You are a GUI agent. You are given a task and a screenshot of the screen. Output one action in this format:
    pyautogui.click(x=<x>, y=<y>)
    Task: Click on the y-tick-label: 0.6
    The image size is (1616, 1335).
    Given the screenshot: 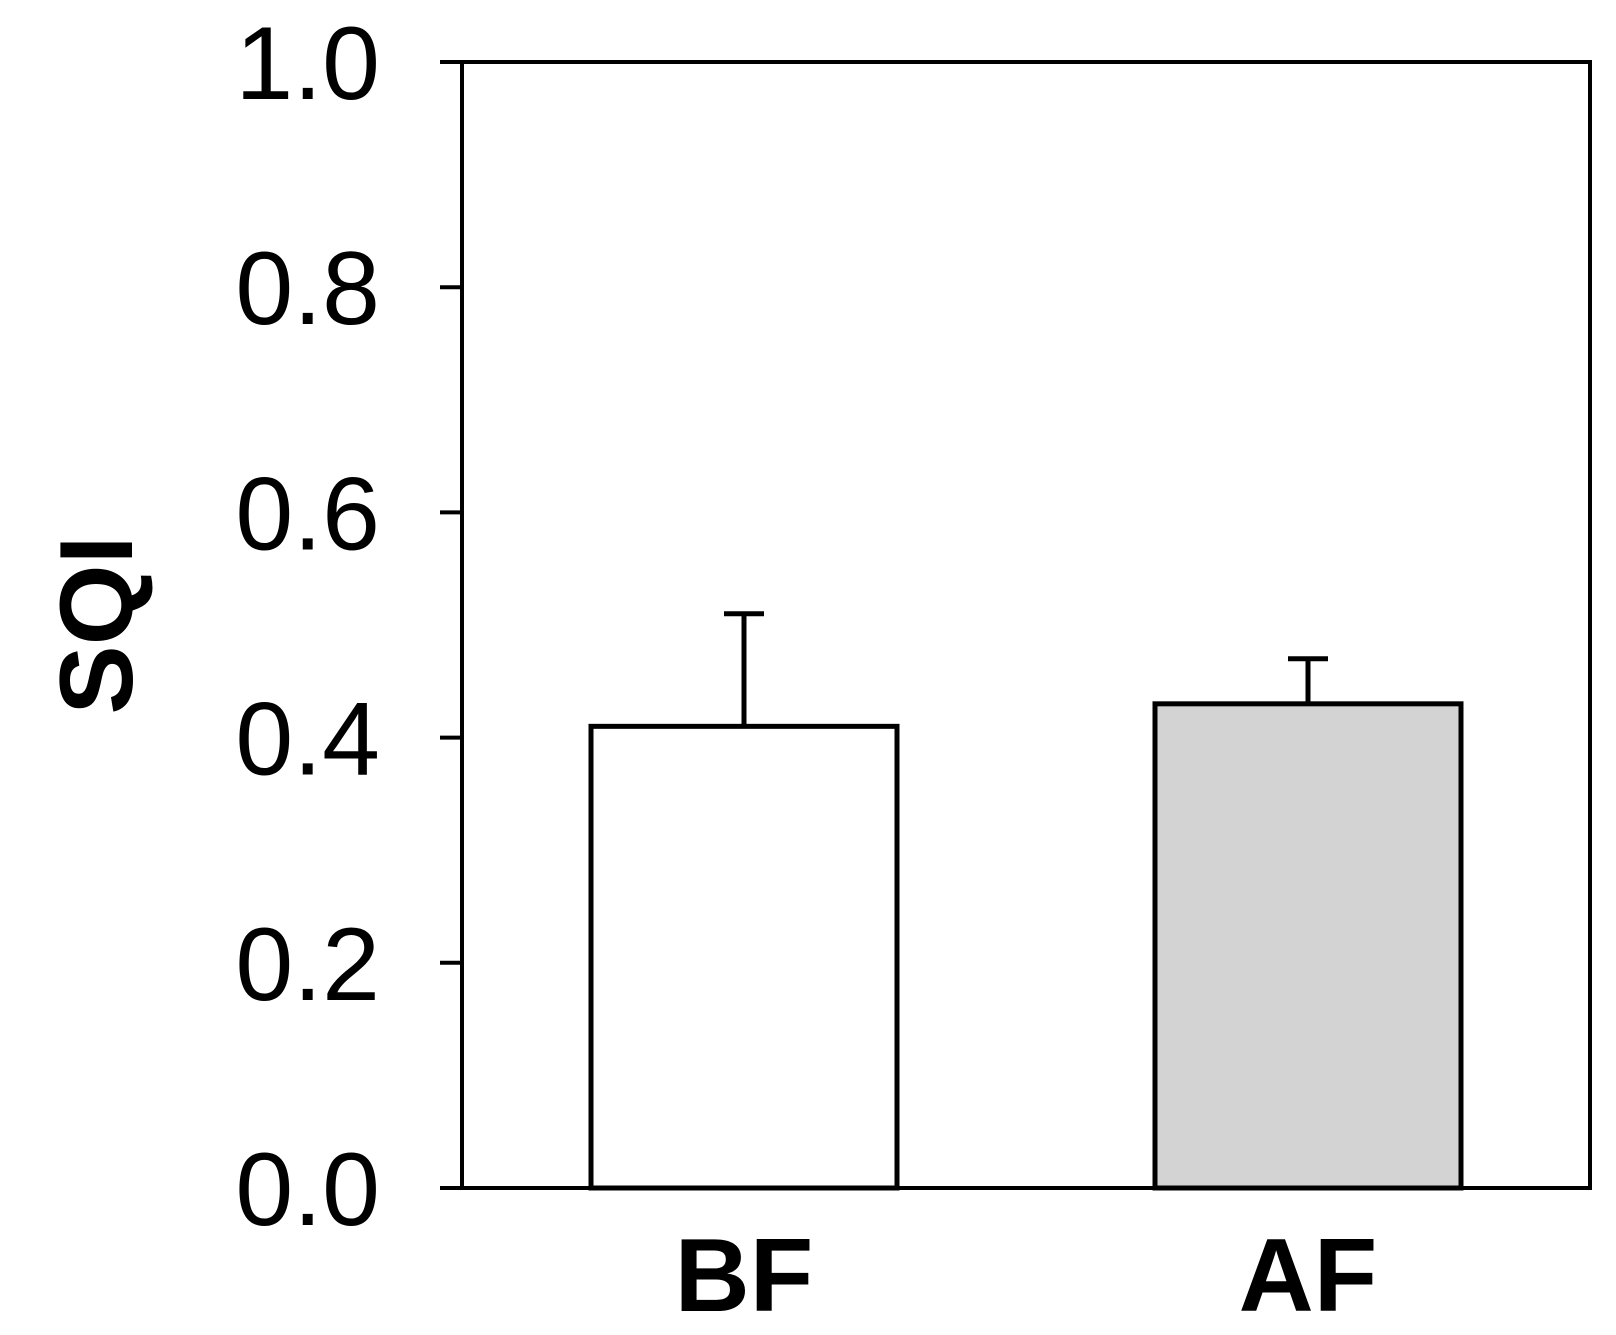 What is the action you would take?
    pyautogui.click(x=307, y=514)
    